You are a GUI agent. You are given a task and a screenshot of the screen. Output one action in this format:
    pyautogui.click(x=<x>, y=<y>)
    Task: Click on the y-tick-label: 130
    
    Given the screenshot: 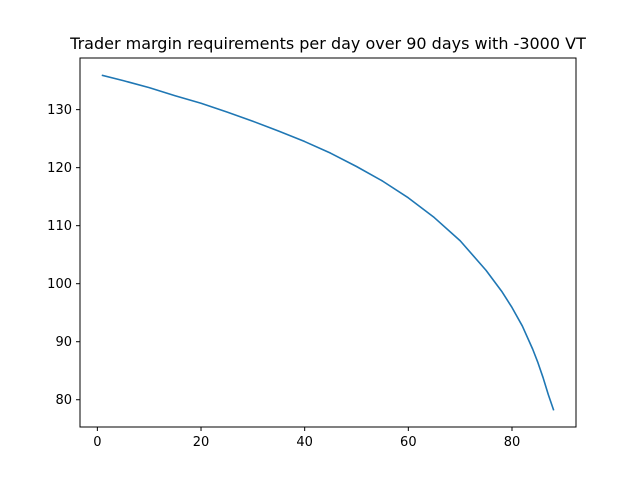 What is the action you would take?
    pyautogui.click(x=59, y=110)
    